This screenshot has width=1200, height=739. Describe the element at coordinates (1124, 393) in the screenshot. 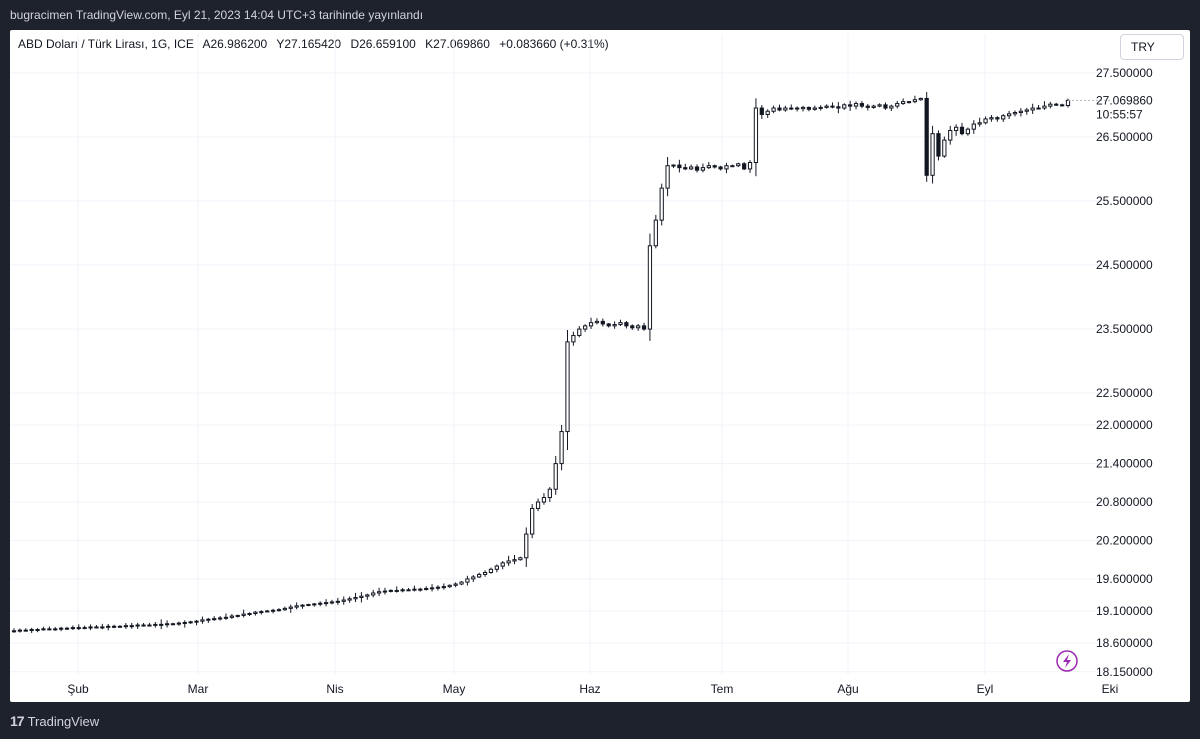

I see `y-tick-label: 22.500000` at that location.